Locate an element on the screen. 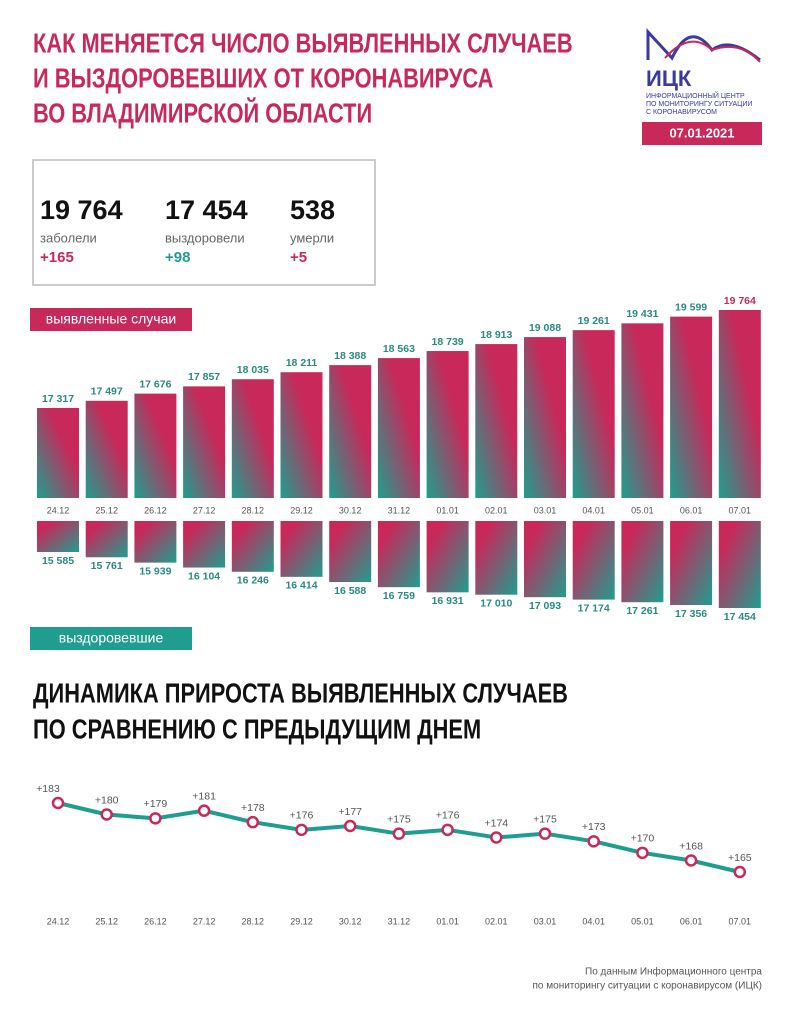  section-badge is located at coordinates (111, 319).